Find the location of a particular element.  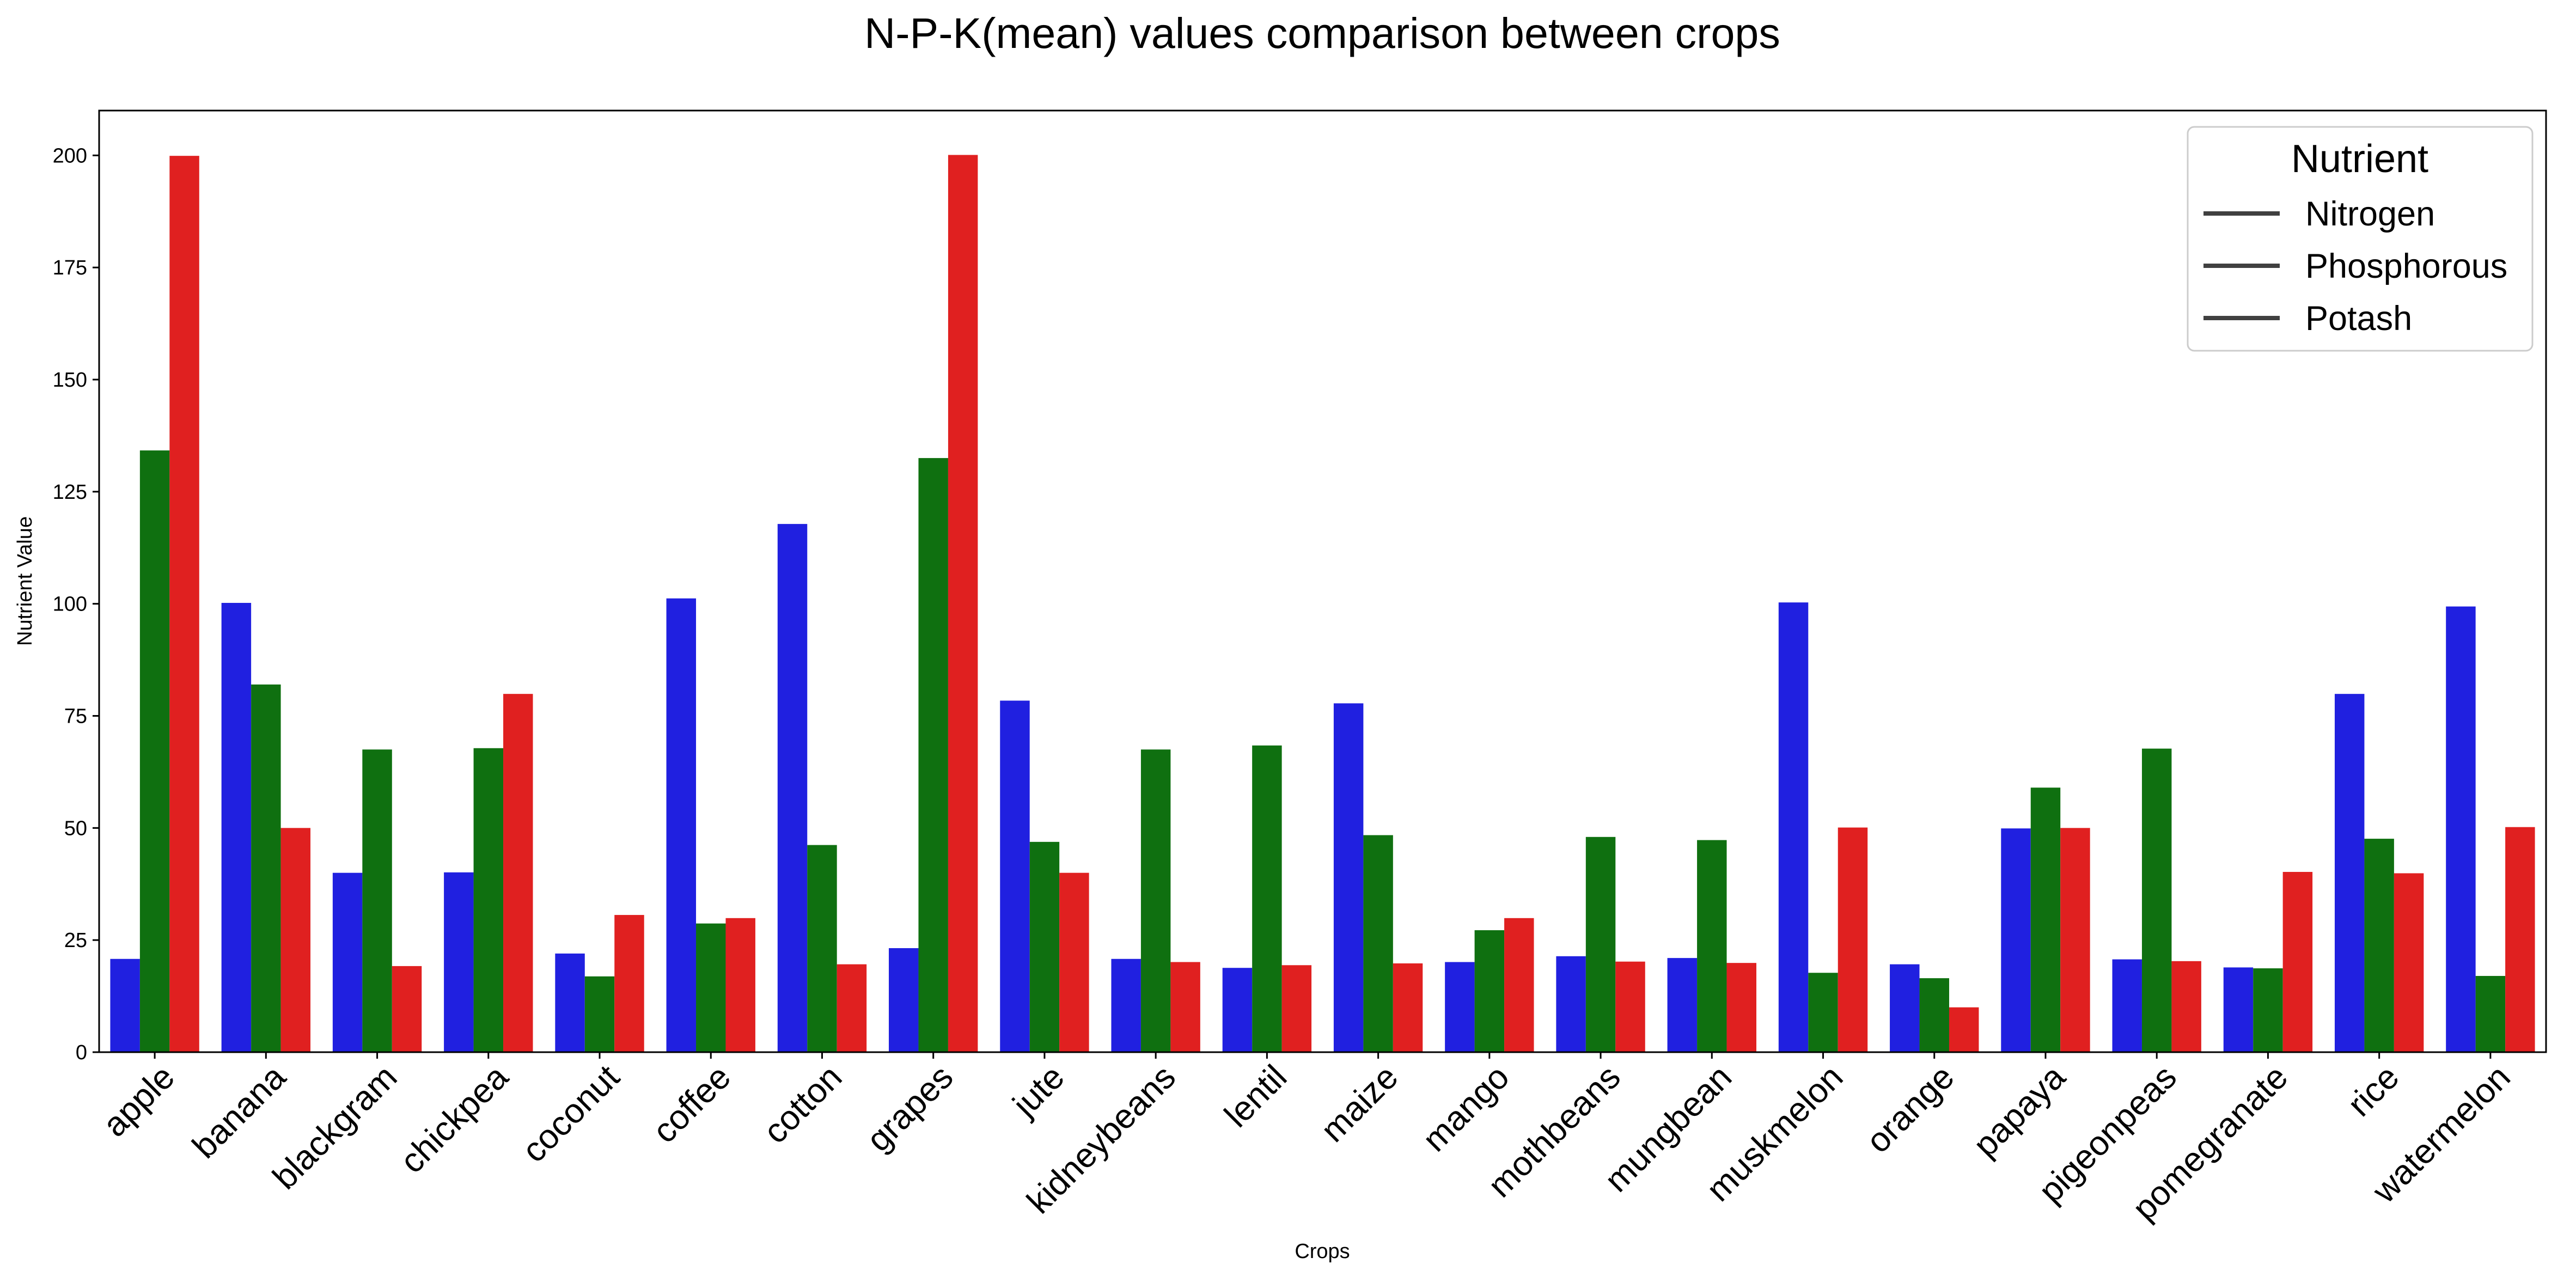

bar-phosphorous-cotton is located at coordinates (822, 948).